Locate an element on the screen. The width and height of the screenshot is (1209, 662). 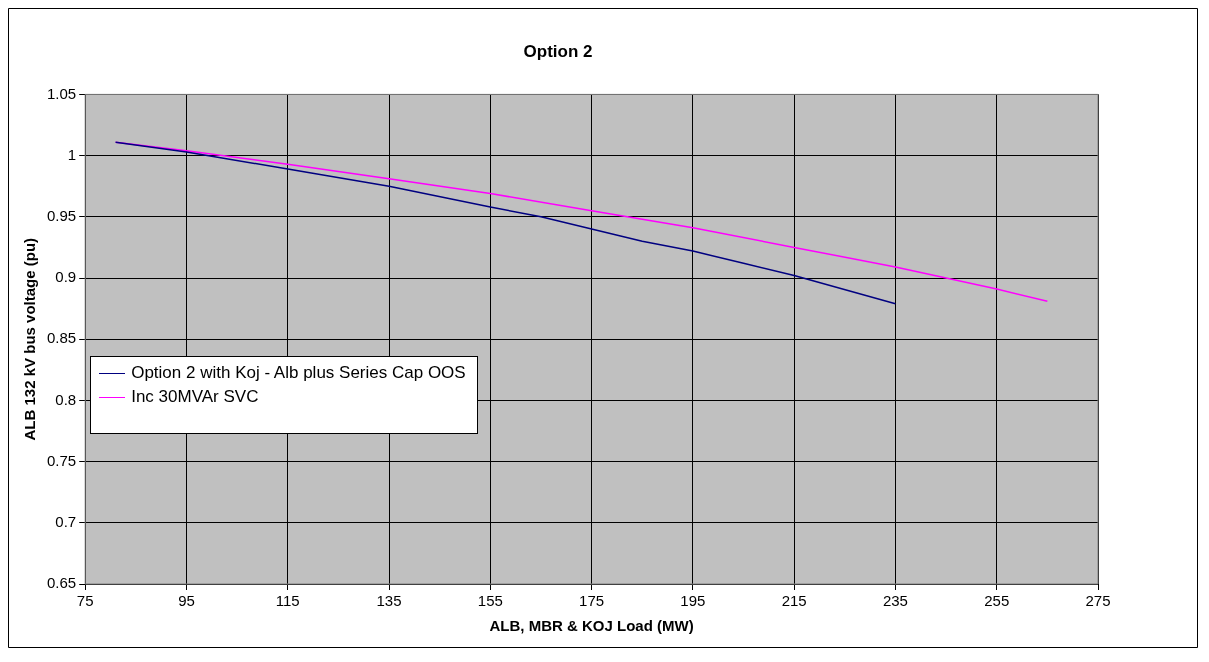
y-tick-label: 0.65 is located at coordinates (61, 583).